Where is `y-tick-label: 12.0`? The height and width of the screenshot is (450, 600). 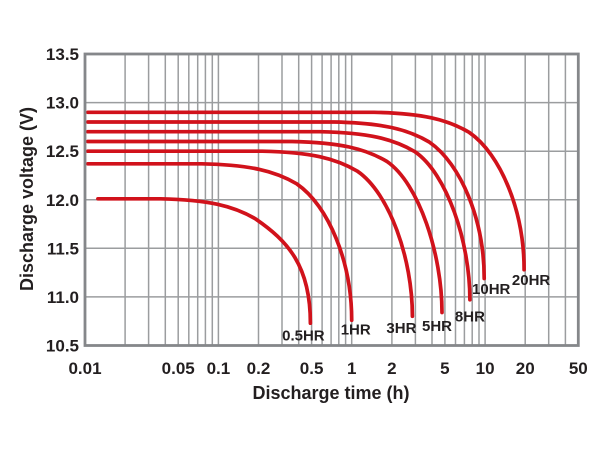 y-tick-label: 12.0 is located at coordinates (62, 200).